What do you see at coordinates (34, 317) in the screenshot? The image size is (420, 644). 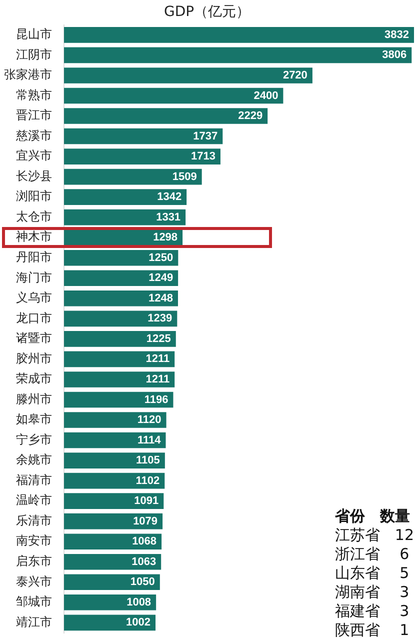 I see `y-tick-label: 龙口市` at bounding box center [34, 317].